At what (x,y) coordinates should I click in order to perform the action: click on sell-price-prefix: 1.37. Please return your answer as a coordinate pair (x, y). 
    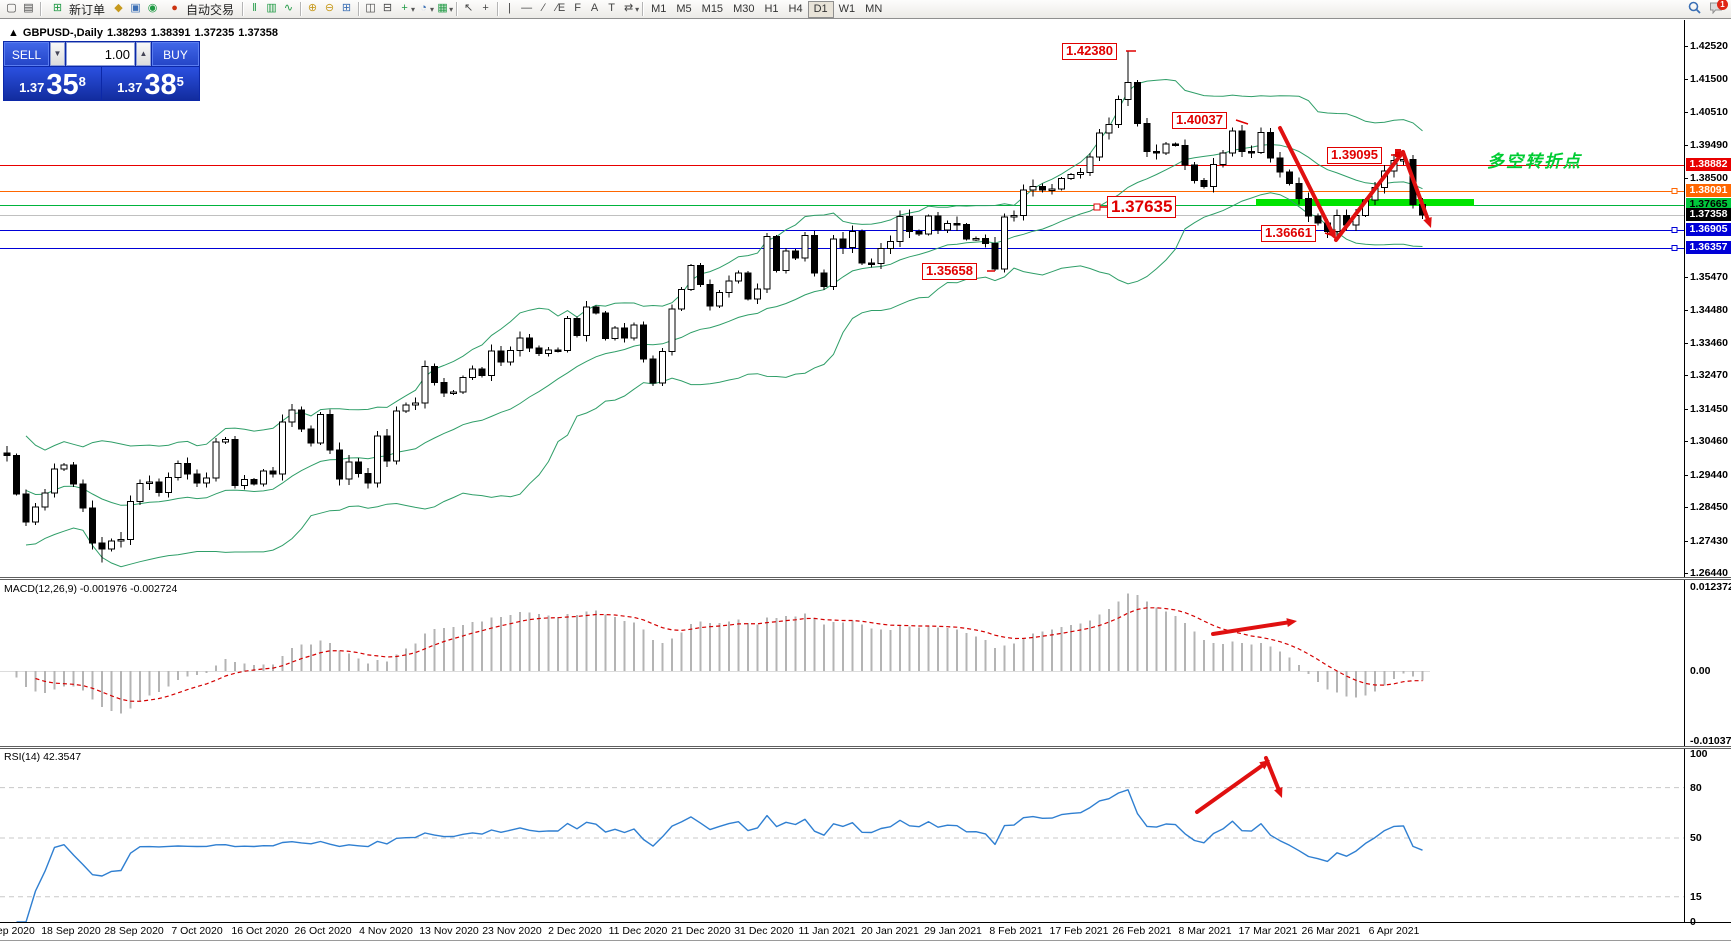
    Looking at the image, I should click on (32, 87).